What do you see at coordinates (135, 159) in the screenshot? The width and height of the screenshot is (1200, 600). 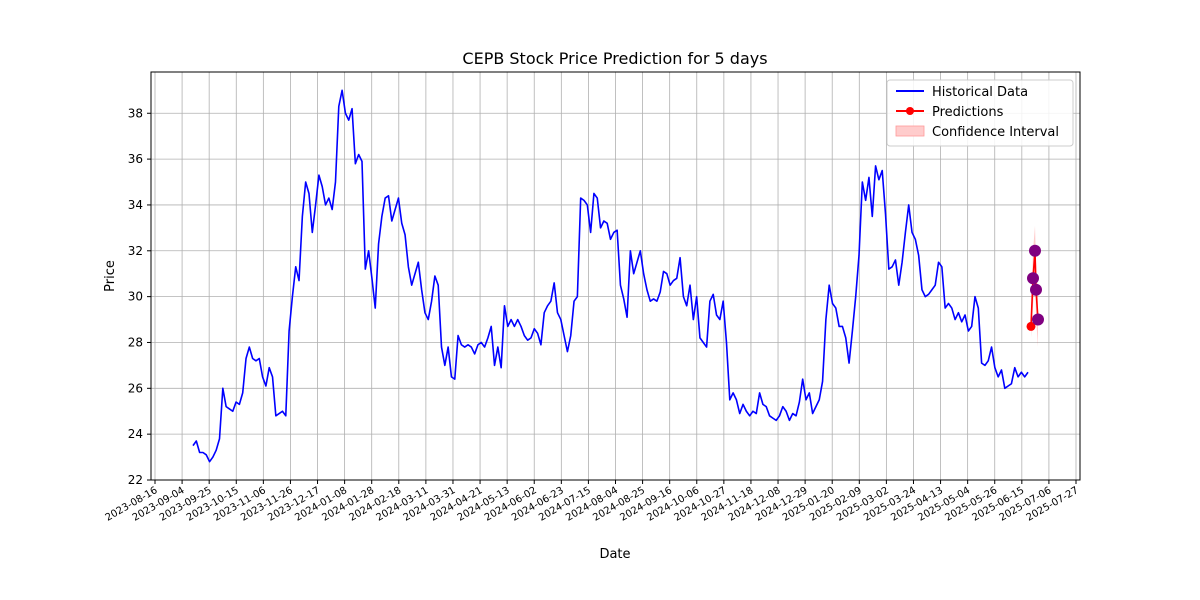 I see `y-tick-label: 36` at bounding box center [135, 159].